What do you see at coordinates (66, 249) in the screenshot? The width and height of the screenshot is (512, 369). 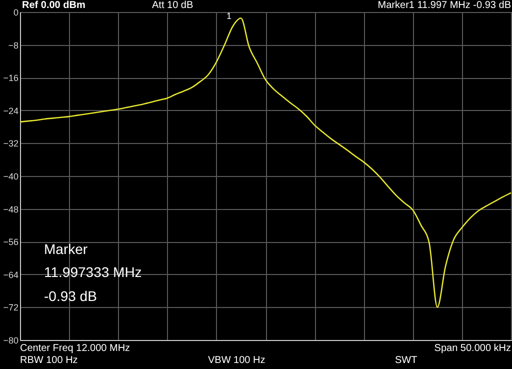 I see `annotation: Marker` at bounding box center [66, 249].